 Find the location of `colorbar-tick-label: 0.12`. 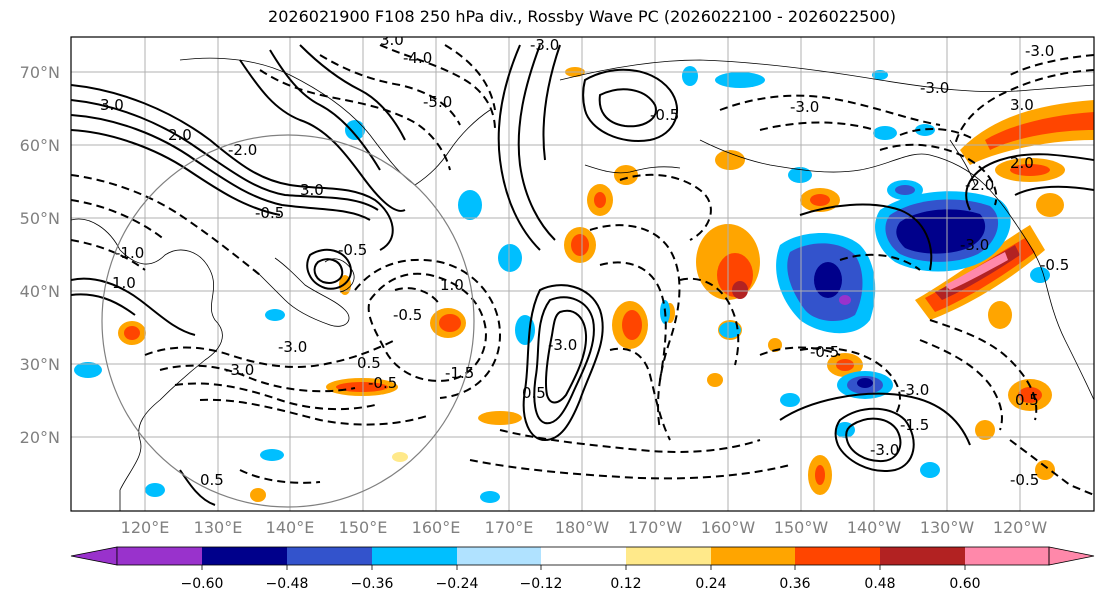

colorbar-tick-label: 0.12 is located at coordinates (625, 584).